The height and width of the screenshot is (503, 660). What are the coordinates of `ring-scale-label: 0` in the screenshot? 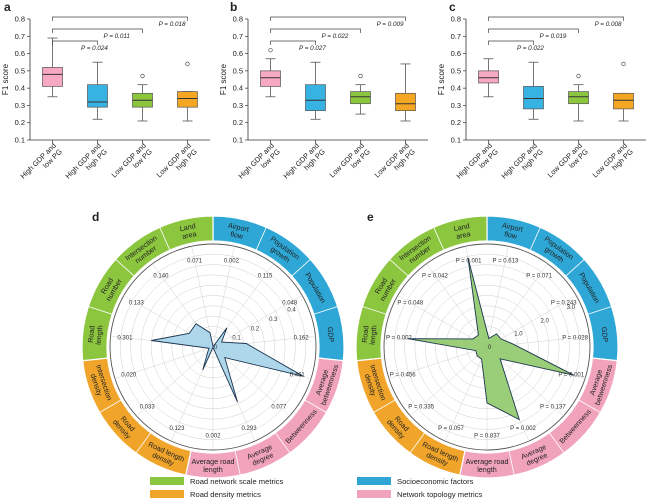 It's located at (216, 348).